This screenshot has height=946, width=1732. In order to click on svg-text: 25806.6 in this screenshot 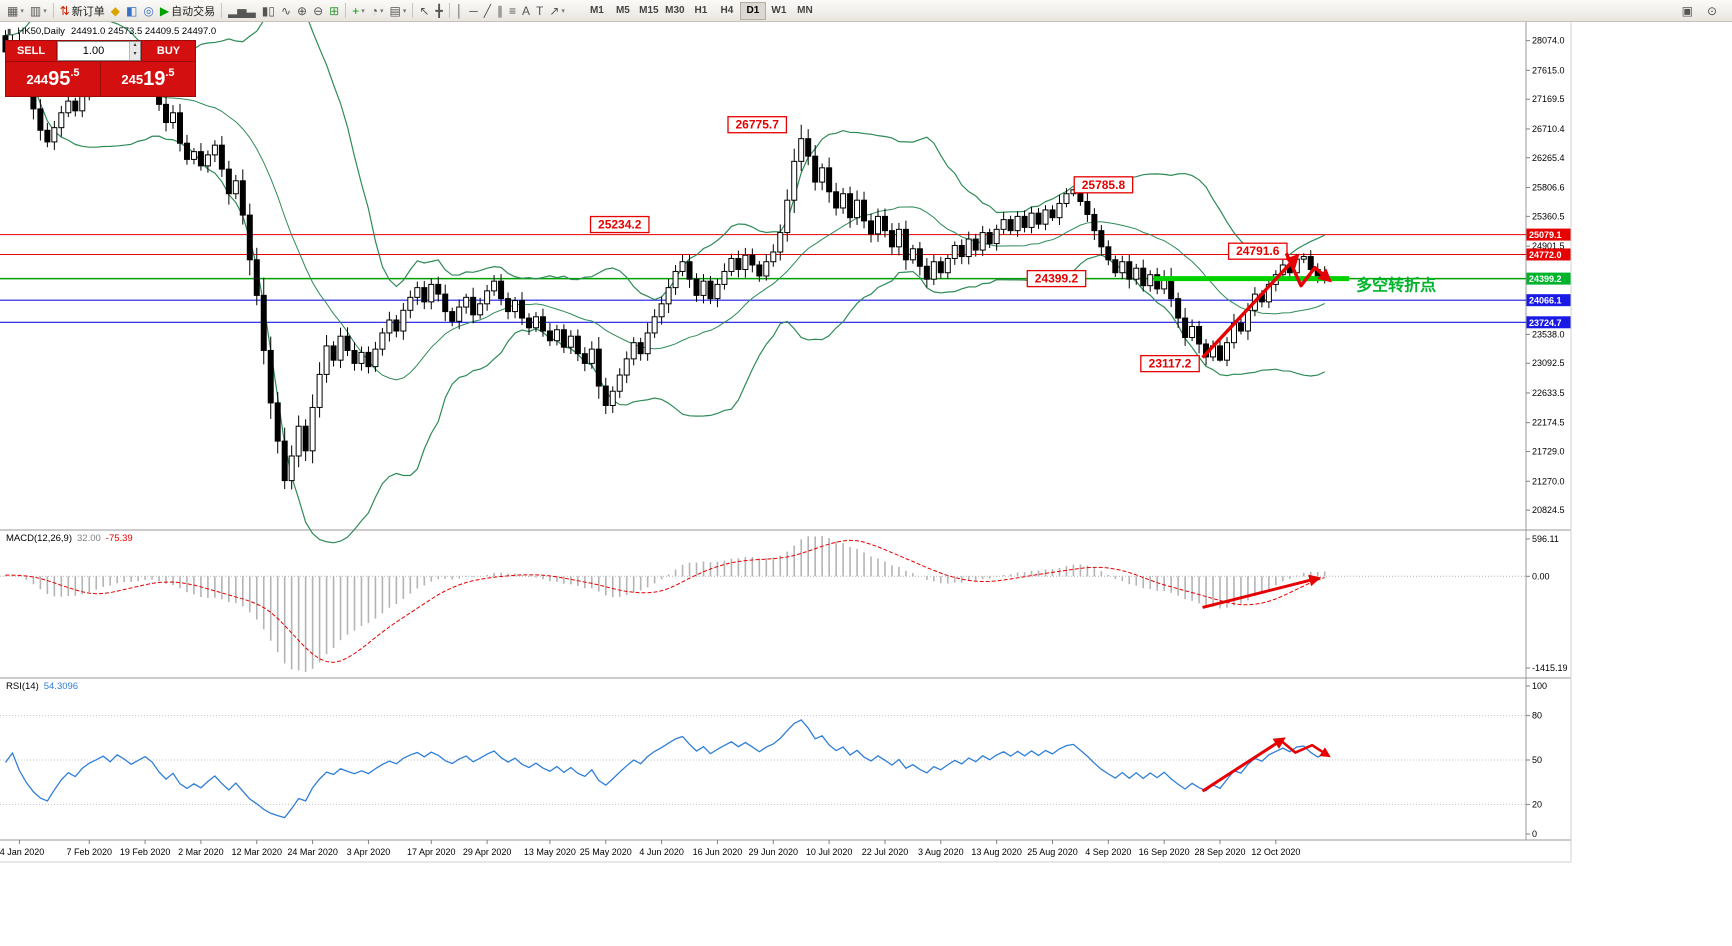, I will do `click(1548, 187)`.